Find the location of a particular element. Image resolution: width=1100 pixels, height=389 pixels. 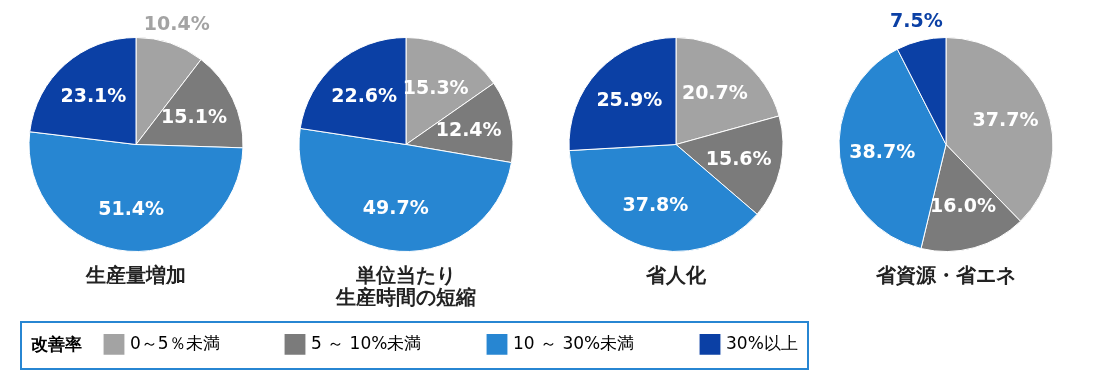

text: 省資源・省エネ is located at coordinates (945, 274).